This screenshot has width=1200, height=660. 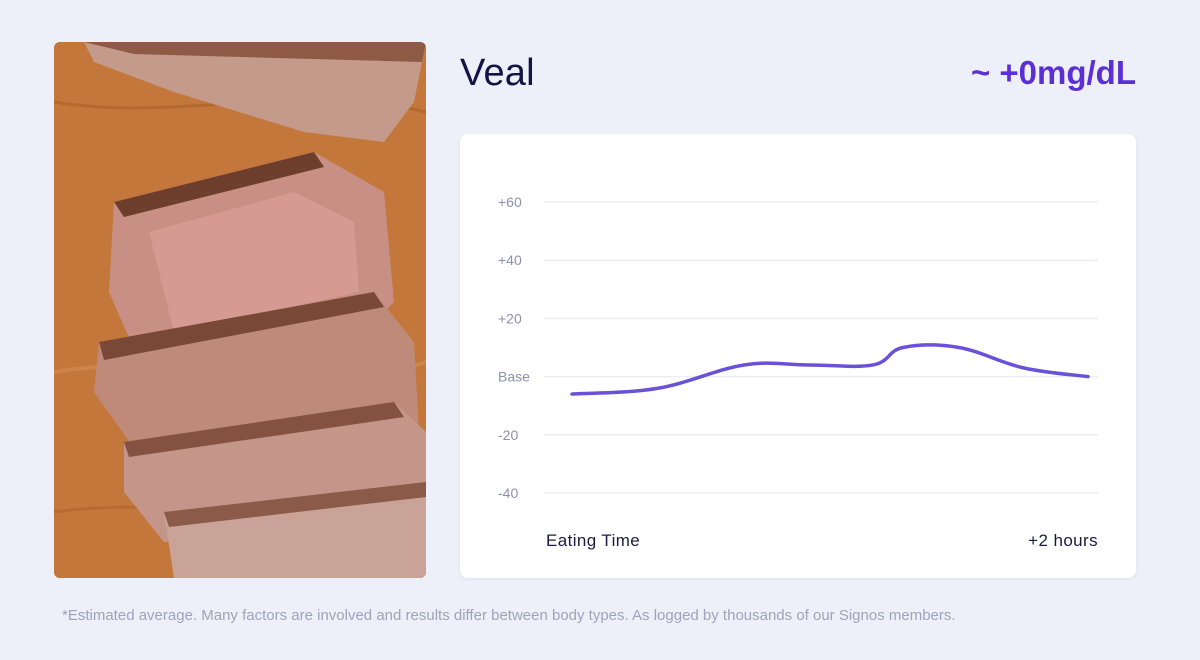 What do you see at coordinates (510, 202) in the screenshot?
I see `y-tick-label: +60` at bounding box center [510, 202].